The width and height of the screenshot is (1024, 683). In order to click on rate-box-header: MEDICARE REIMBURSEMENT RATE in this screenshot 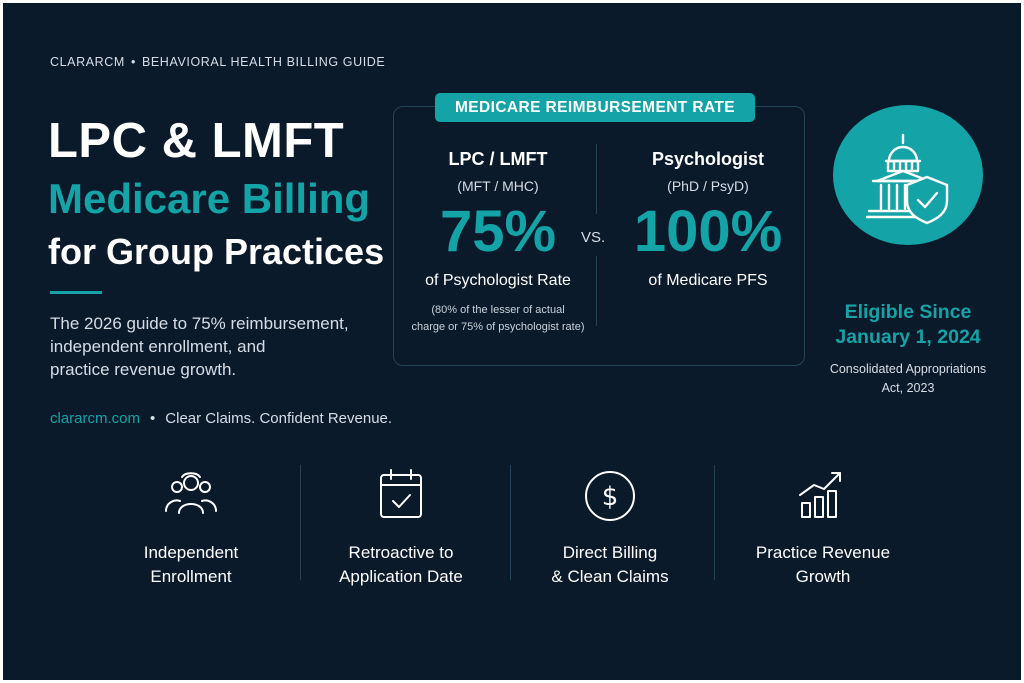, I will do `click(595, 107)`.